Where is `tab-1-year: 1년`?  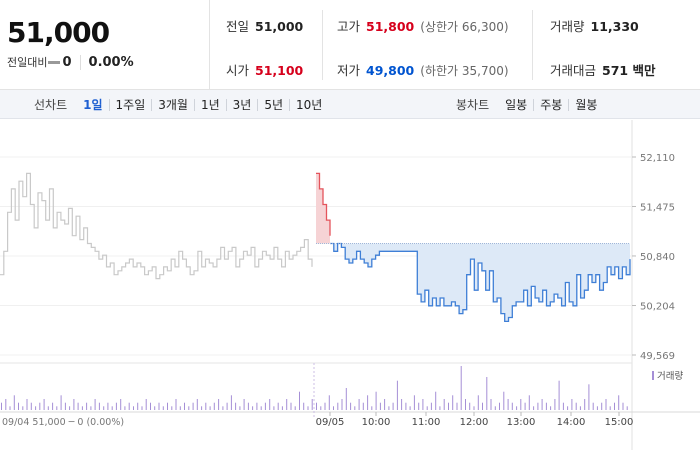
tab-1-year: 1년 is located at coordinates (209, 104).